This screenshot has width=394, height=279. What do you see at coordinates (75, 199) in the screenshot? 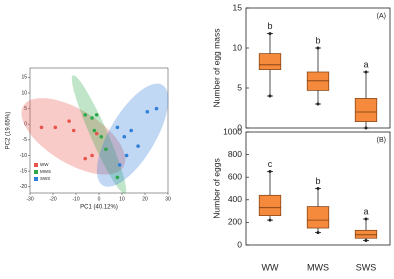
I see `x-tick-label: -10` at bounding box center [75, 199].